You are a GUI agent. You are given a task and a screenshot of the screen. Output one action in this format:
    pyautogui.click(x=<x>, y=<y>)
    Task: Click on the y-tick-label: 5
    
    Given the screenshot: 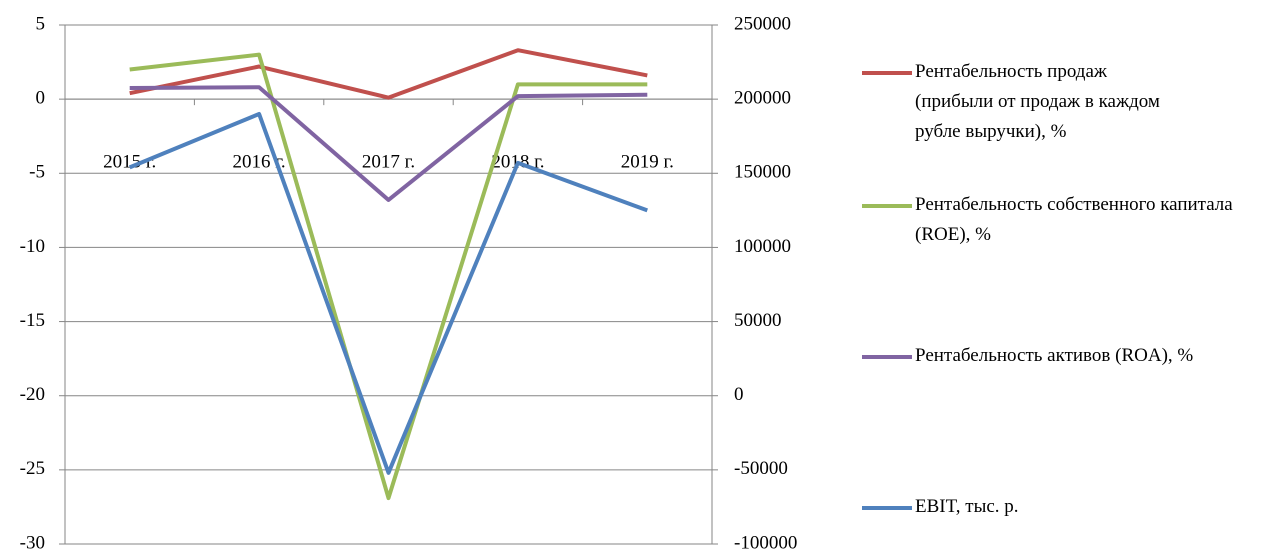 What is the action you would take?
    pyautogui.click(x=41, y=23)
    